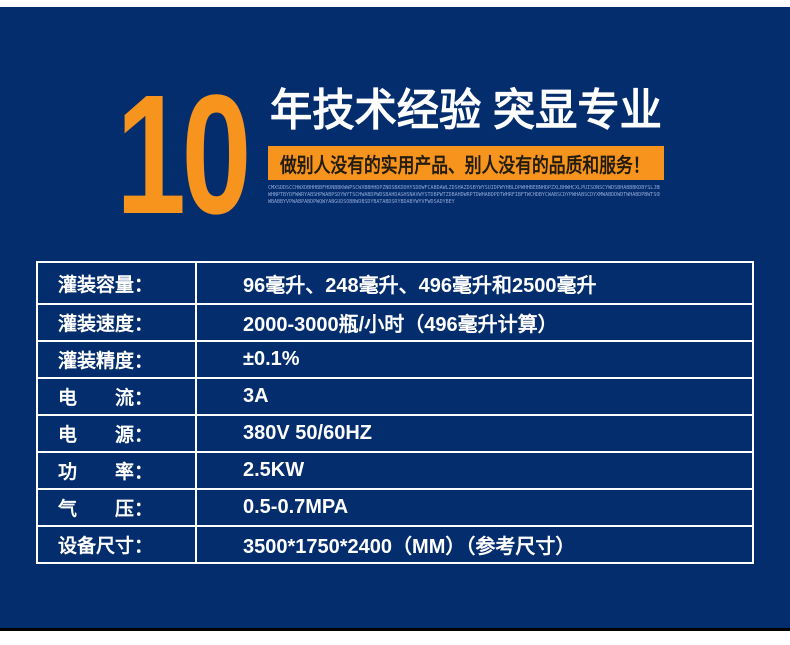  I want to click on table-row: 气 压： 0.5-0.7MPA, so click(395, 507).